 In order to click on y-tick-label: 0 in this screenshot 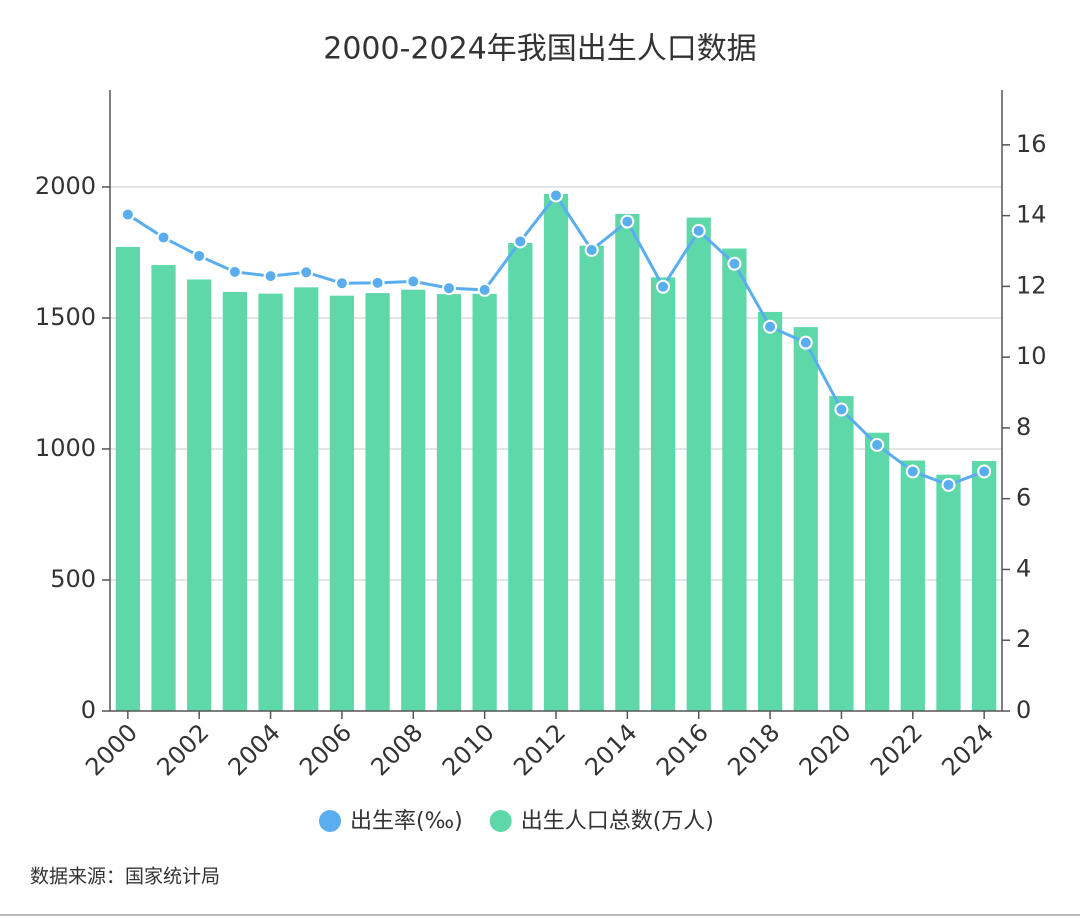, I will do `click(88, 710)`.